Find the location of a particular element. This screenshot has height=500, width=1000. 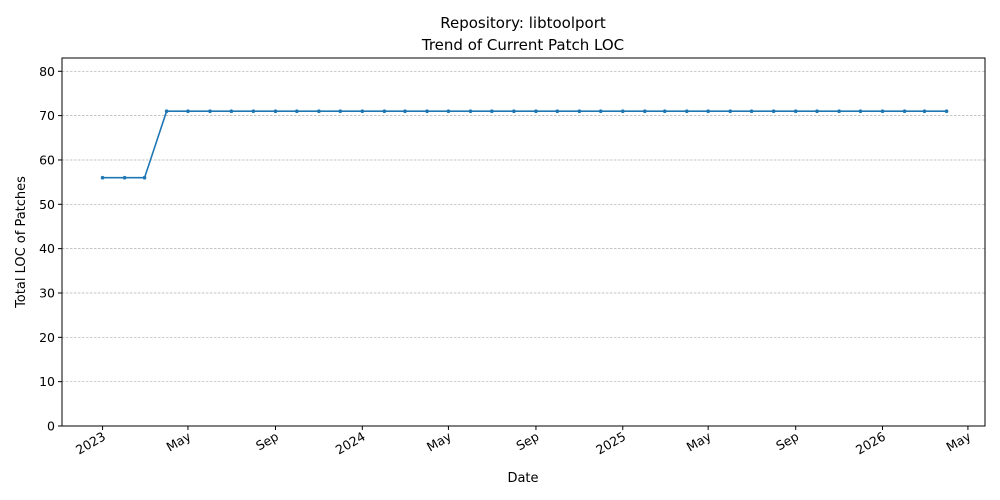

series-line is located at coordinates (524, 144).